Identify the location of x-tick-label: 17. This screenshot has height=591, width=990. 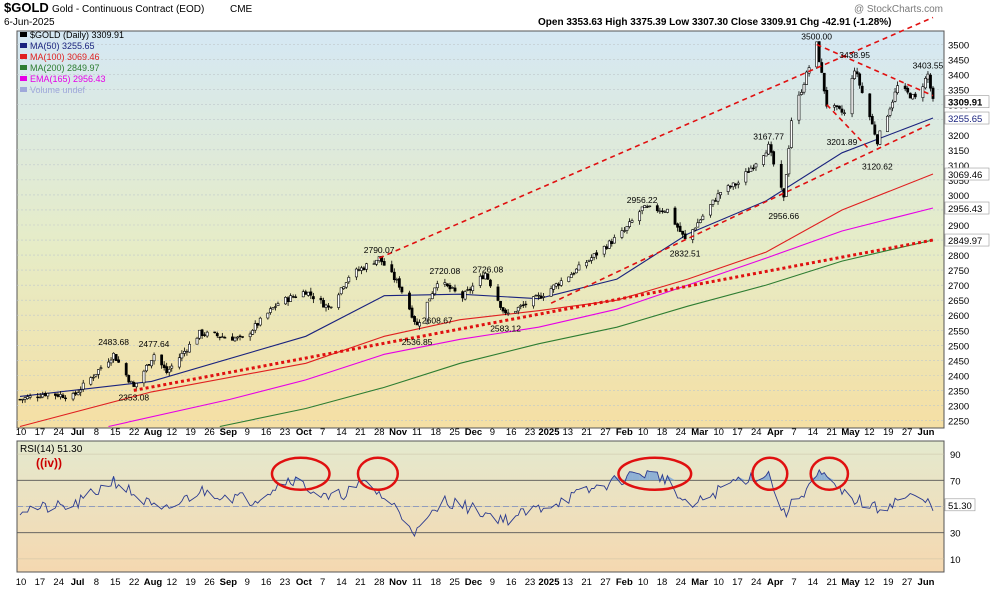
(737, 432).